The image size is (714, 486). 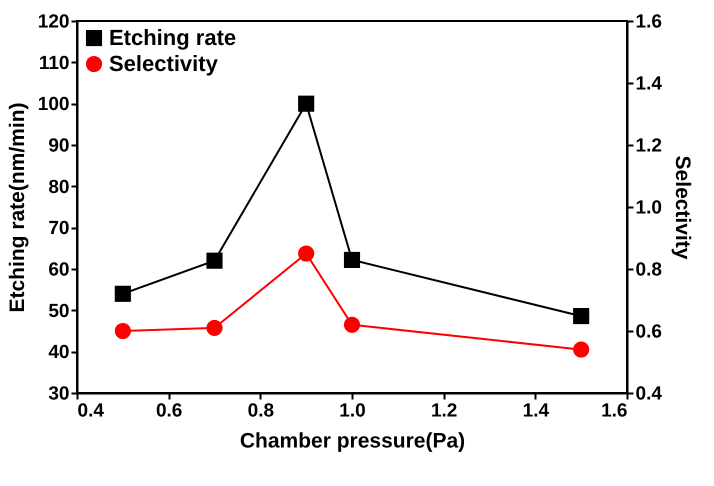 What do you see at coordinates (172, 37) in the screenshot?
I see `legend-label: Etching rate` at bounding box center [172, 37].